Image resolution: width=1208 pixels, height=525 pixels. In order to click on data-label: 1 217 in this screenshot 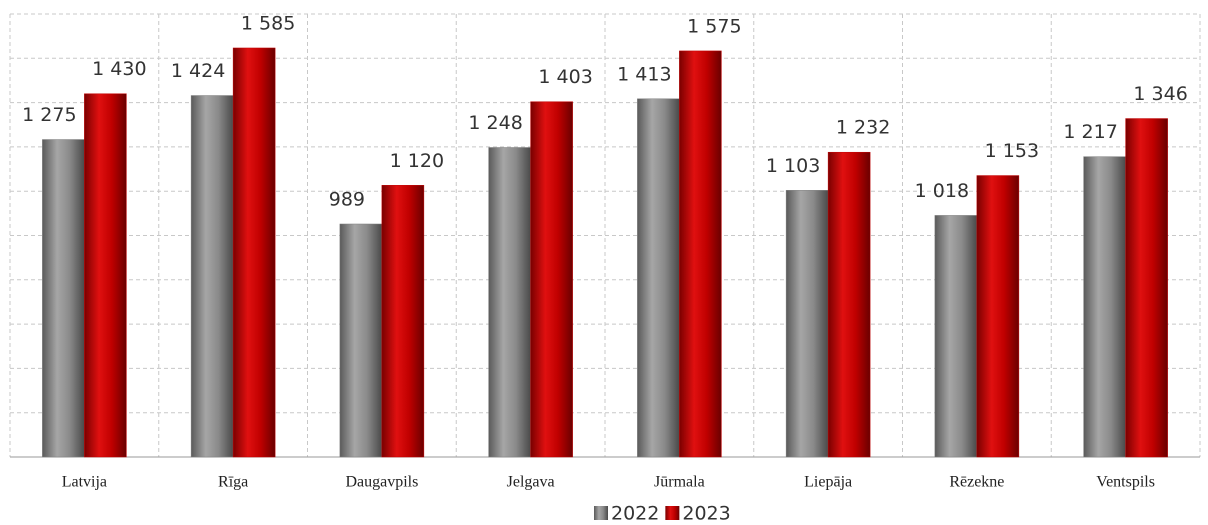, I will do `click(1090, 132)`.